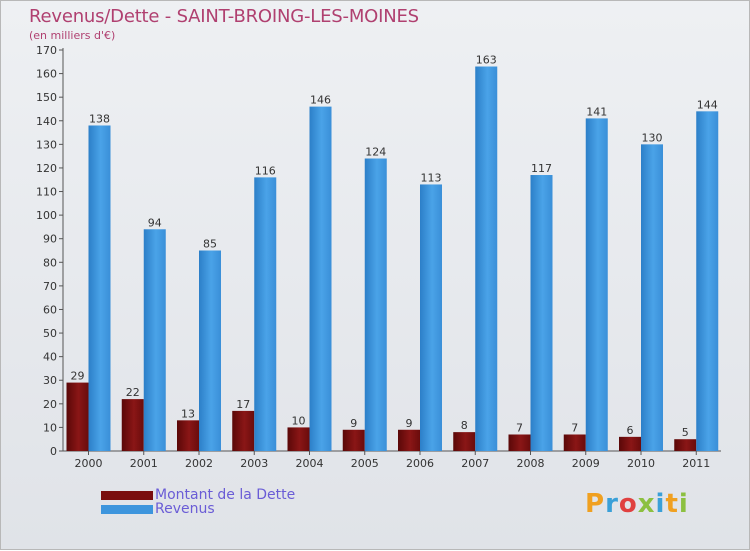  What do you see at coordinates (225, 495) in the screenshot?
I see `legend-label-debt: Montant de la Dette` at bounding box center [225, 495].